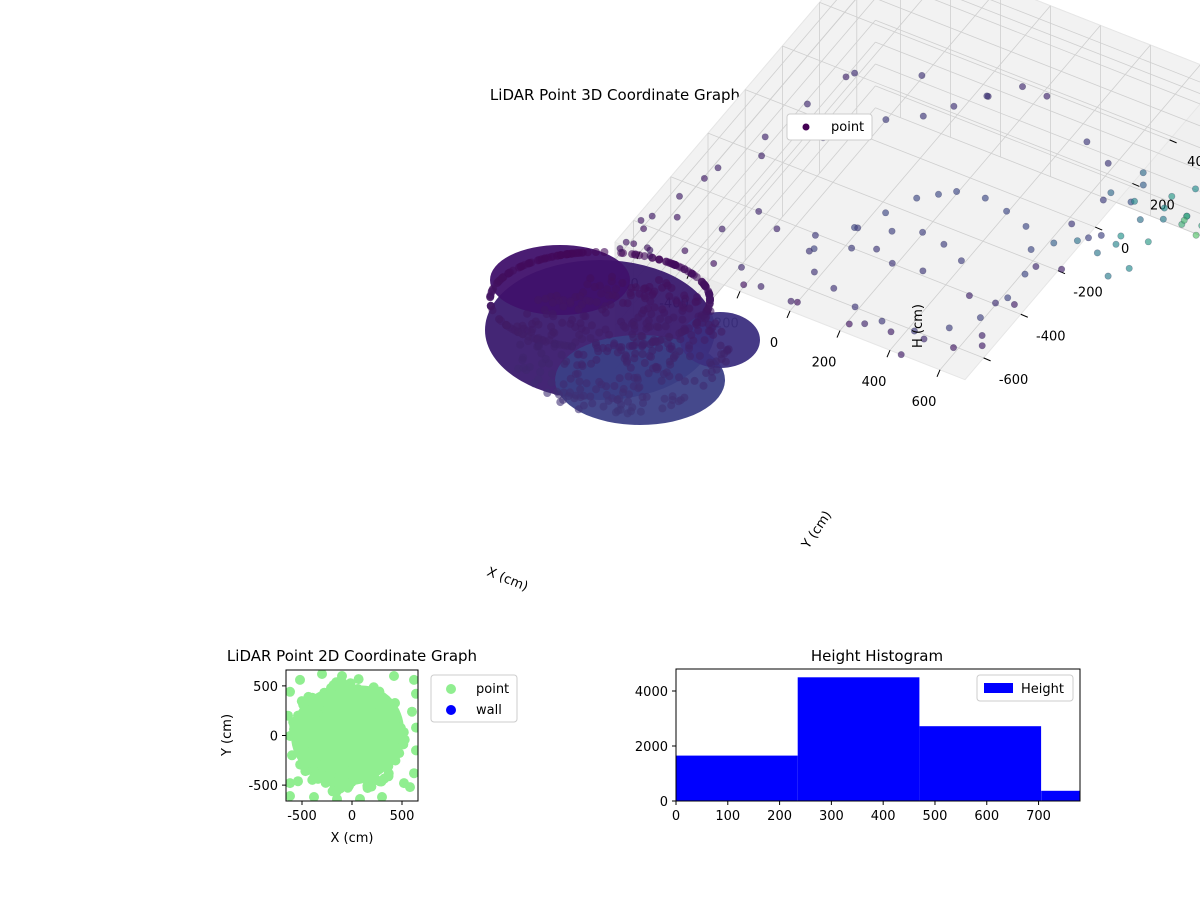  I want to click on x-tick-label: 400, so click(874, 382).